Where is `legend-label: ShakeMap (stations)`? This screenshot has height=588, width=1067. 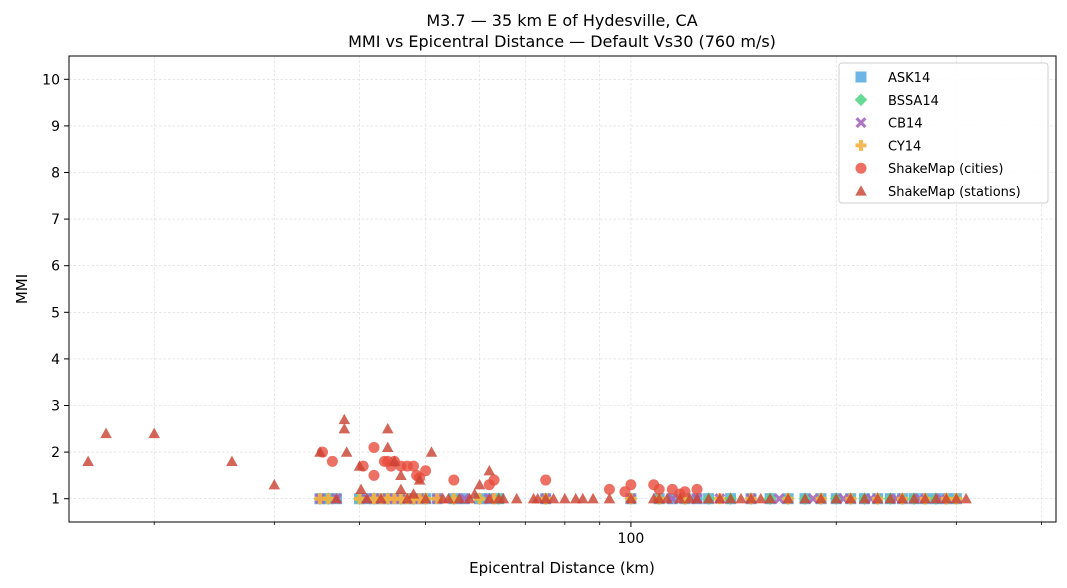 legend-label: ShakeMap (stations) is located at coordinates (954, 192).